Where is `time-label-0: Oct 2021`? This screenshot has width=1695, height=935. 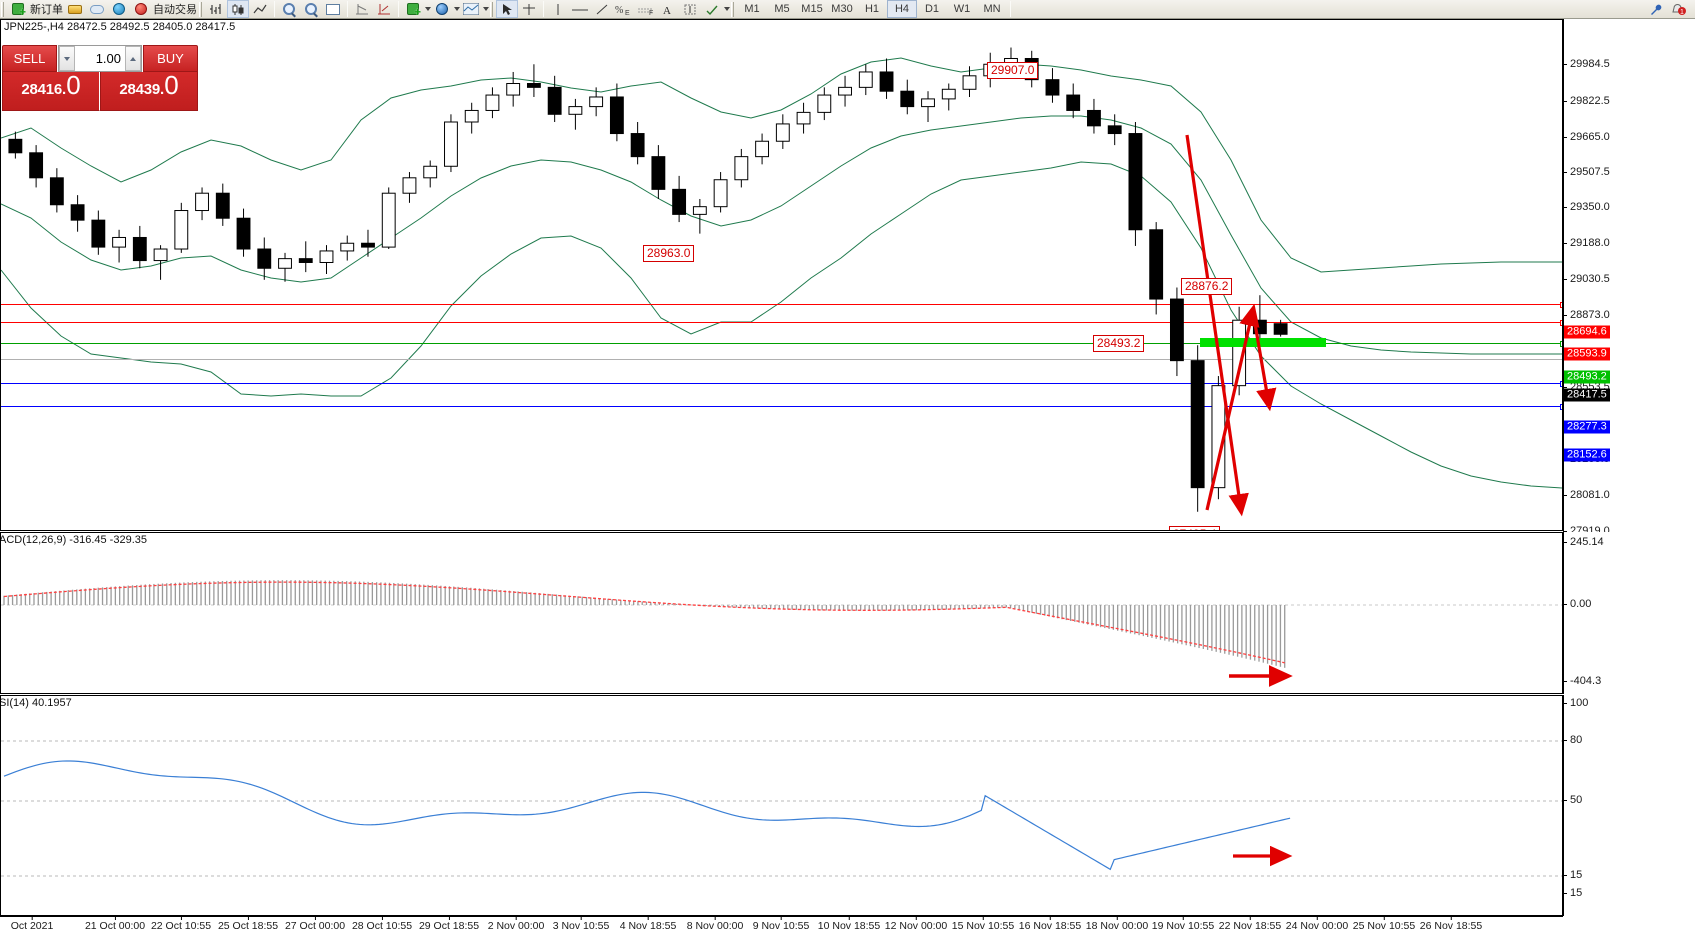
time-label-0: Oct 2021 is located at coordinates (32, 924).